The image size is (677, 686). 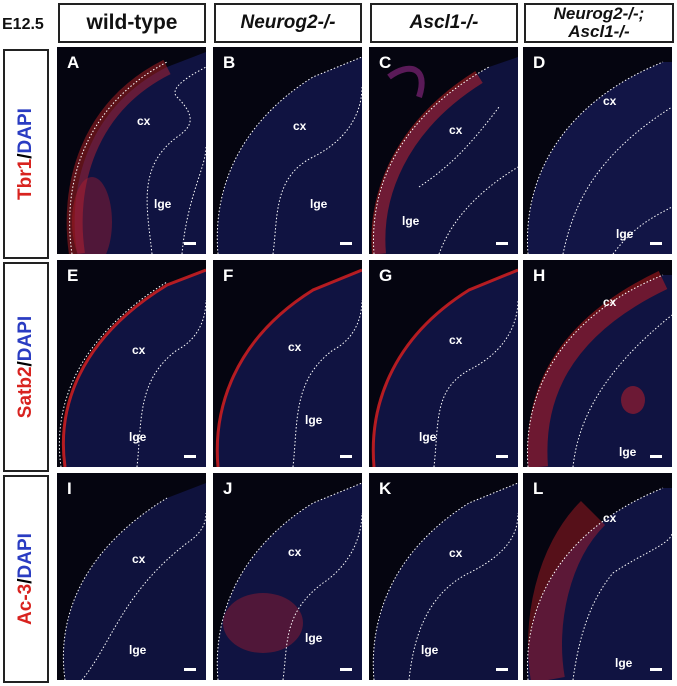 I want to click on panel-letter: F, so click(x=228, y=275).